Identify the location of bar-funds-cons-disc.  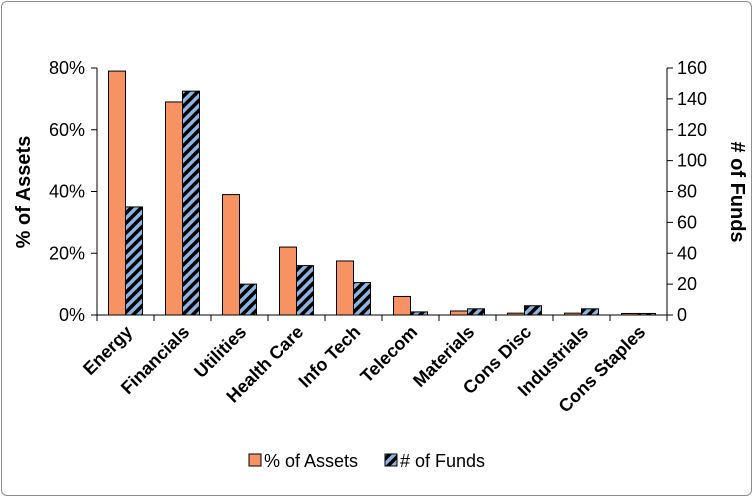
(533, 310).